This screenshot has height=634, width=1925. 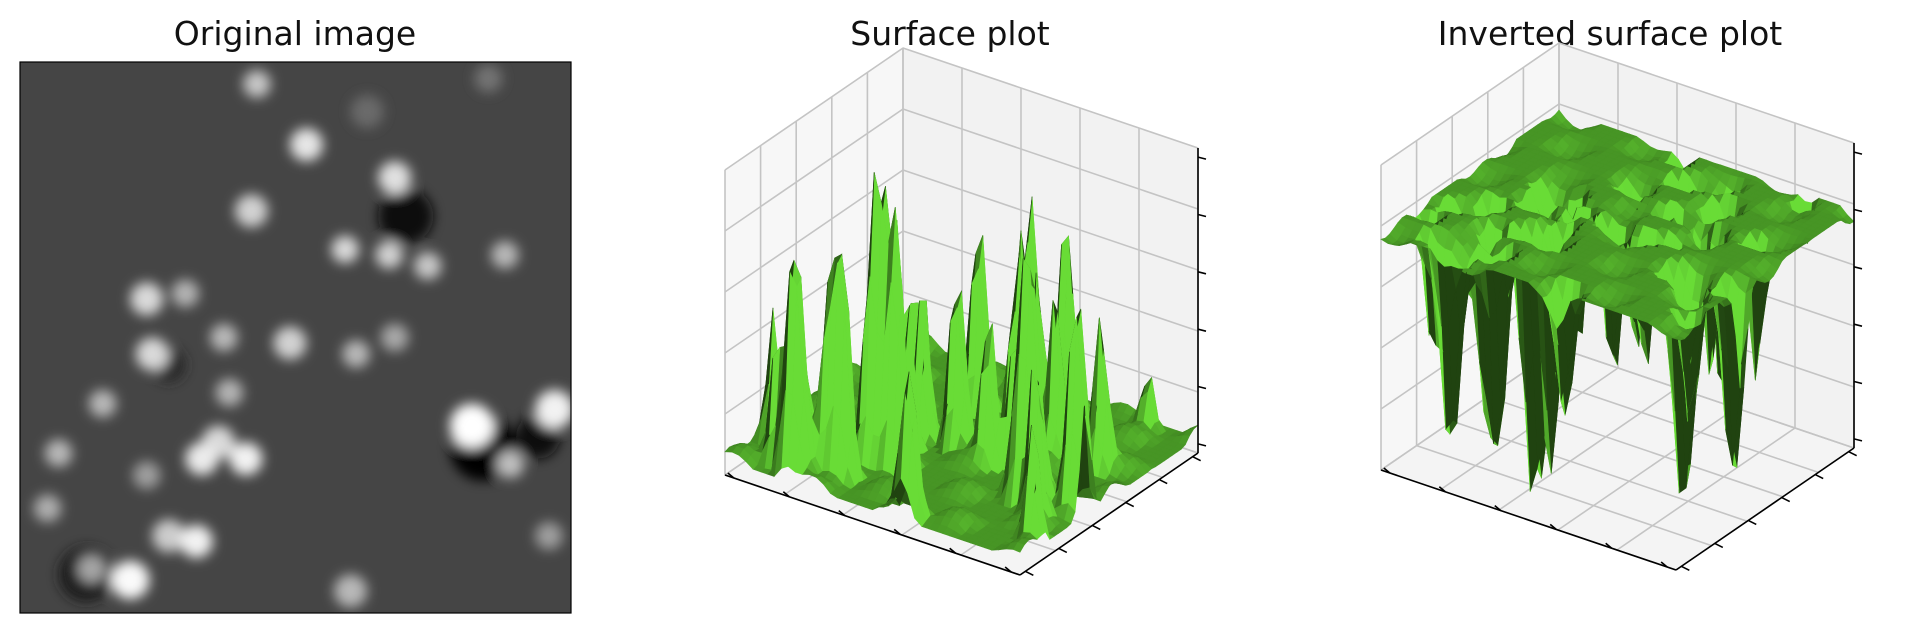 What do you see at coordinates (950, 33) in the screenshot?
I see `panel-title-surface: Surface plot` at bounding box center [950, 33].